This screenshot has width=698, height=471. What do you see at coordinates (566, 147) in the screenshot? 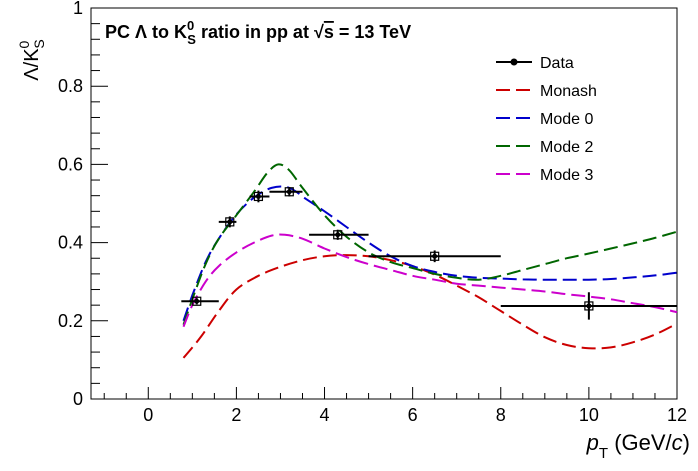
I see `legend-label: Mode 2` at bounding box center [566, 147].